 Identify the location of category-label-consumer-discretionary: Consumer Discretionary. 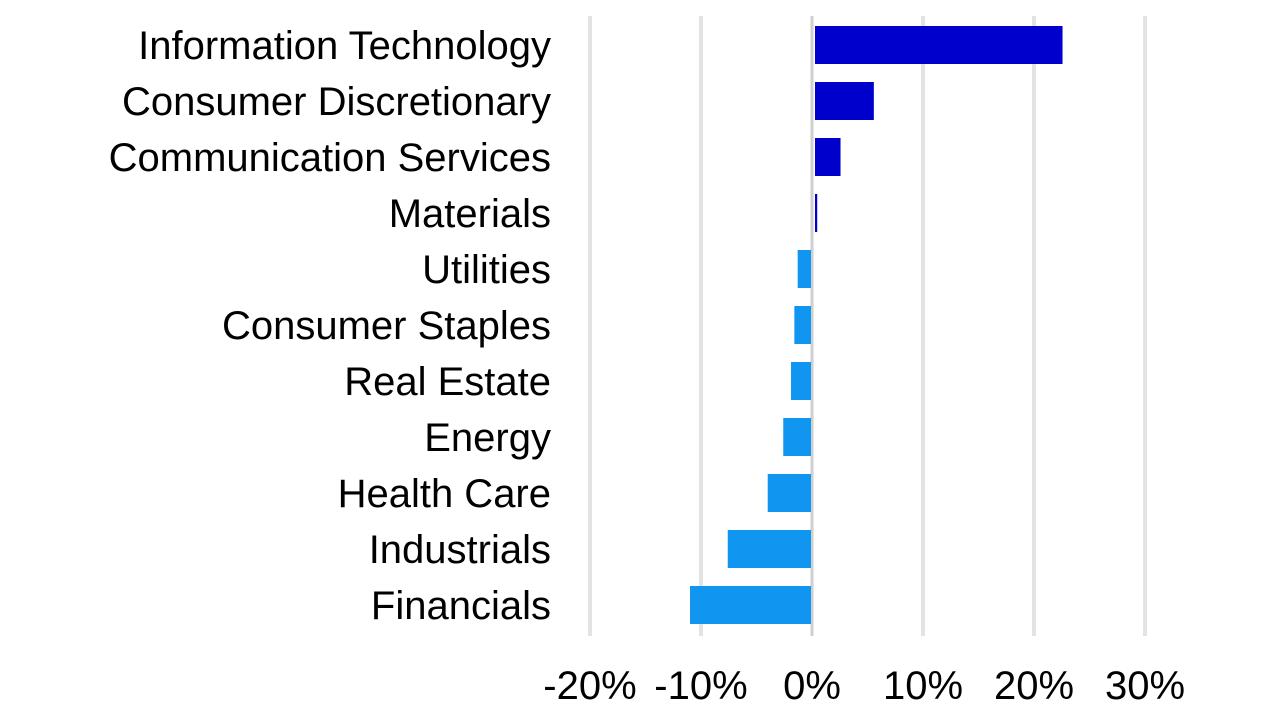
(336, 102).